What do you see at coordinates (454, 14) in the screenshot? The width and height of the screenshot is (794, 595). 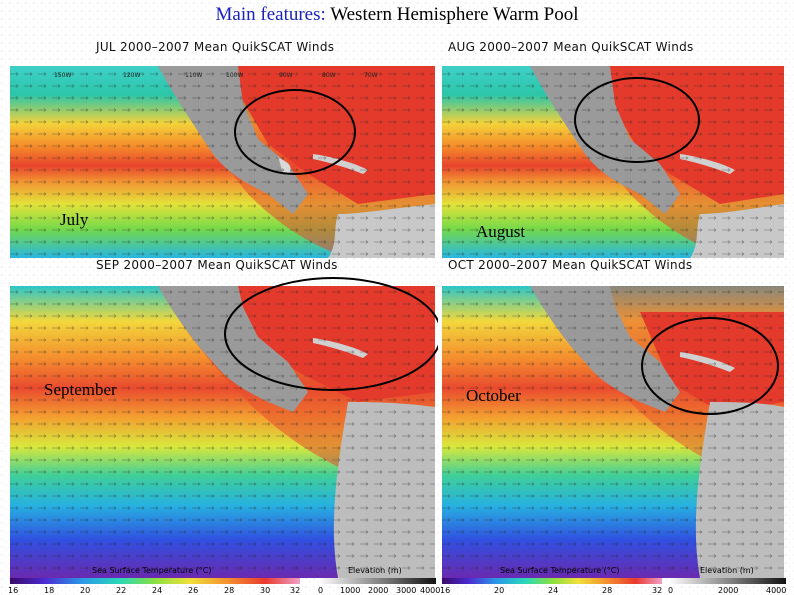 I see `title-text: Western Hemisphere Warm Pool` at bounding box center [454, 14].